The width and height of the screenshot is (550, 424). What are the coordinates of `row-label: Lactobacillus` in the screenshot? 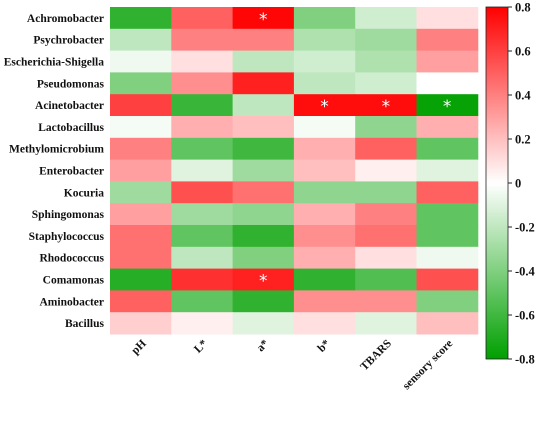 It's located at (71, 128).